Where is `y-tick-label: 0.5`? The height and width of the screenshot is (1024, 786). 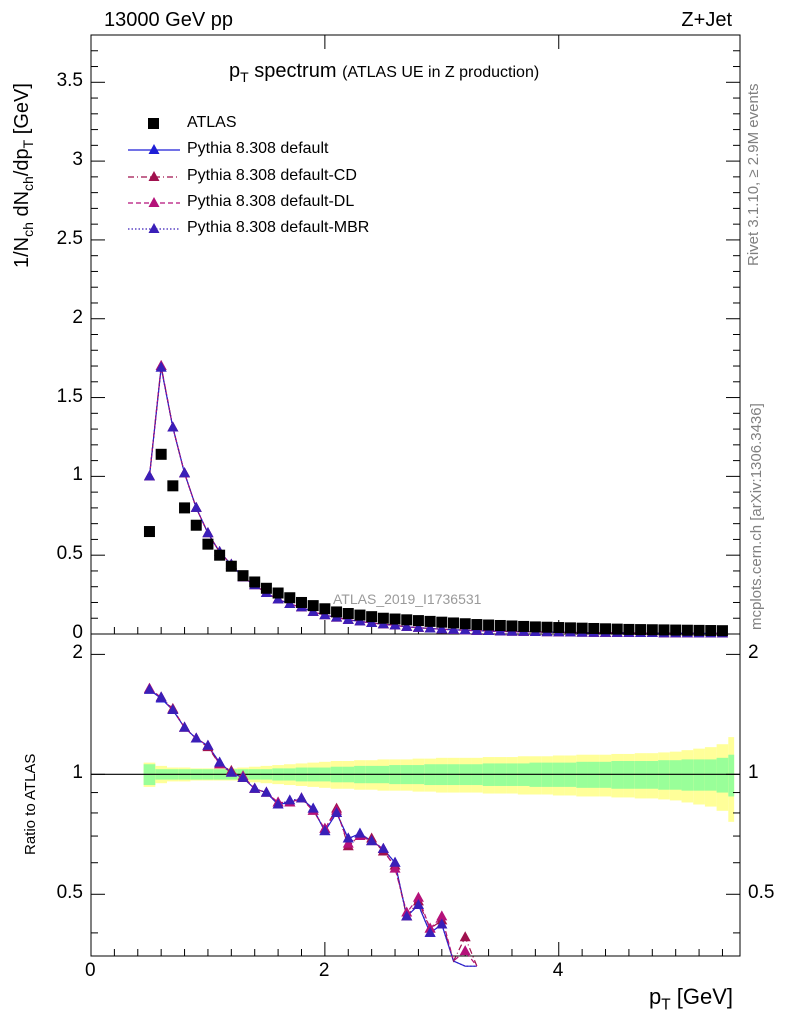 y-tick-label: 0.5 is located at coordinates (69, 554).